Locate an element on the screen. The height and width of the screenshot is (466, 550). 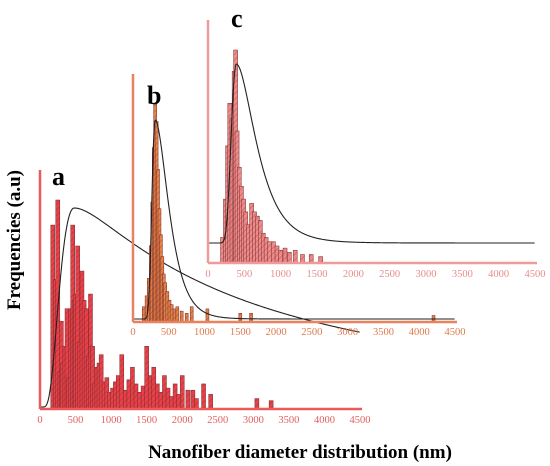
tick-label-b-1500: 1500 is located at coordinates (240, 332).